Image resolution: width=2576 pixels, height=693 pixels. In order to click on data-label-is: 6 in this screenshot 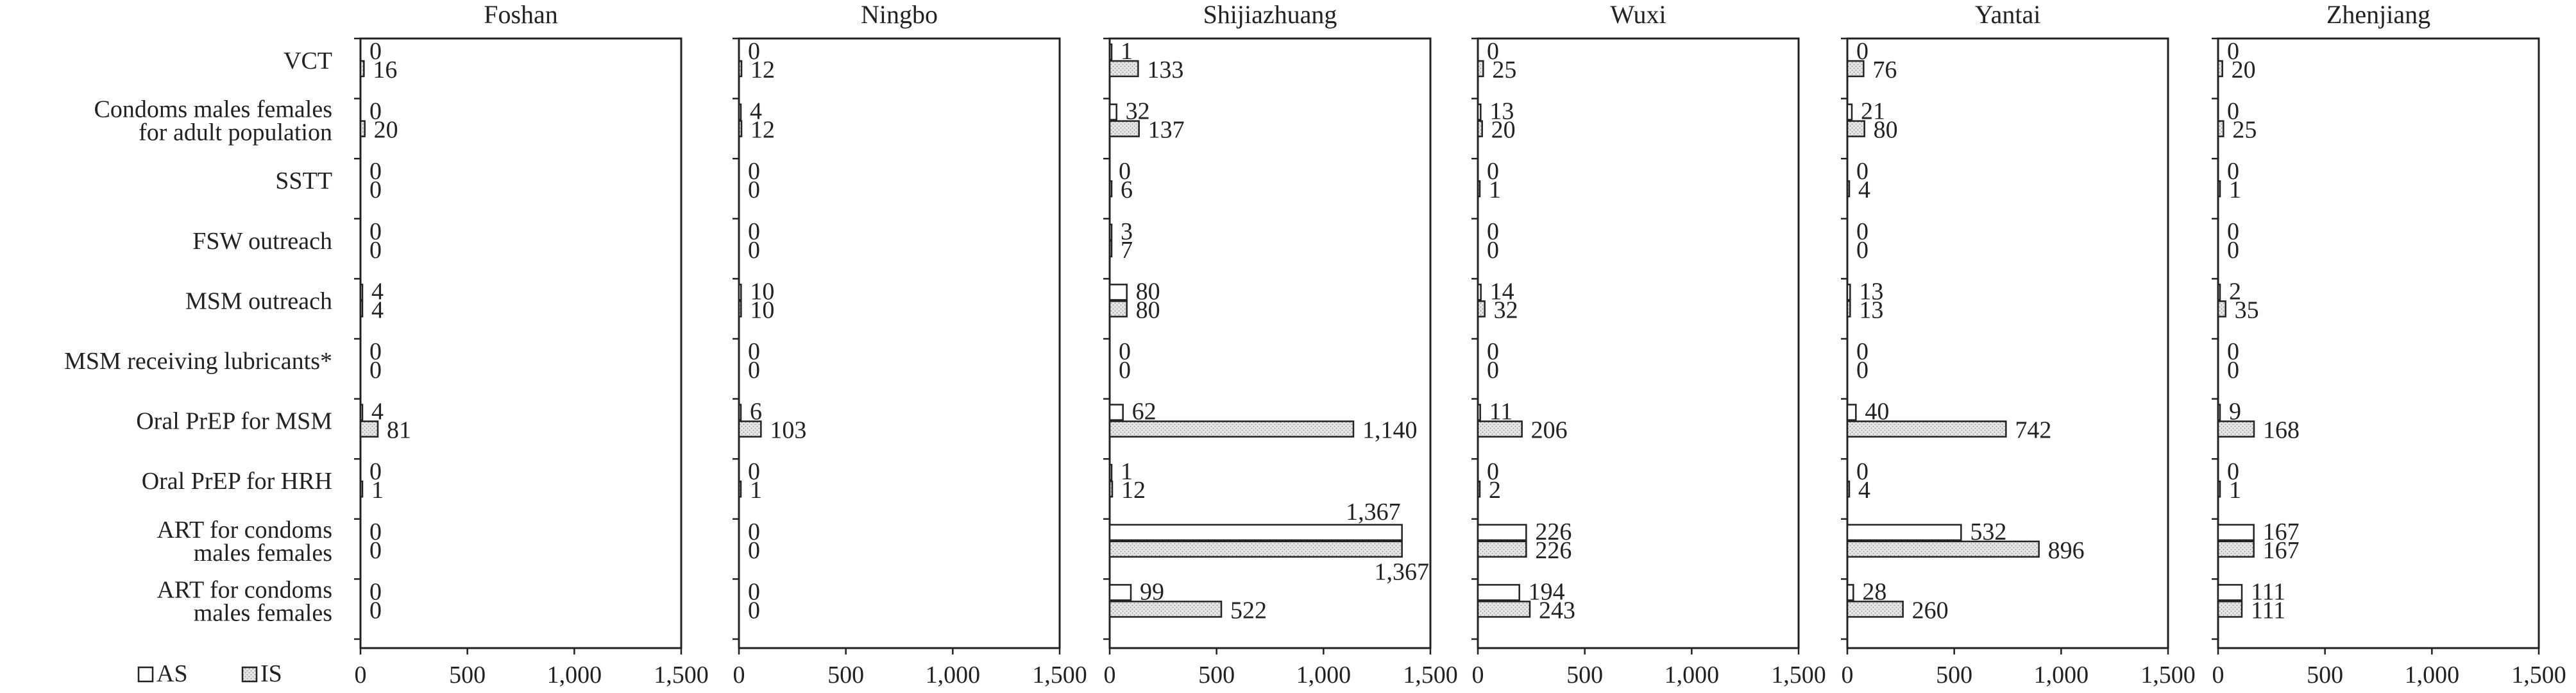, I will do `click(1127, 190)`.